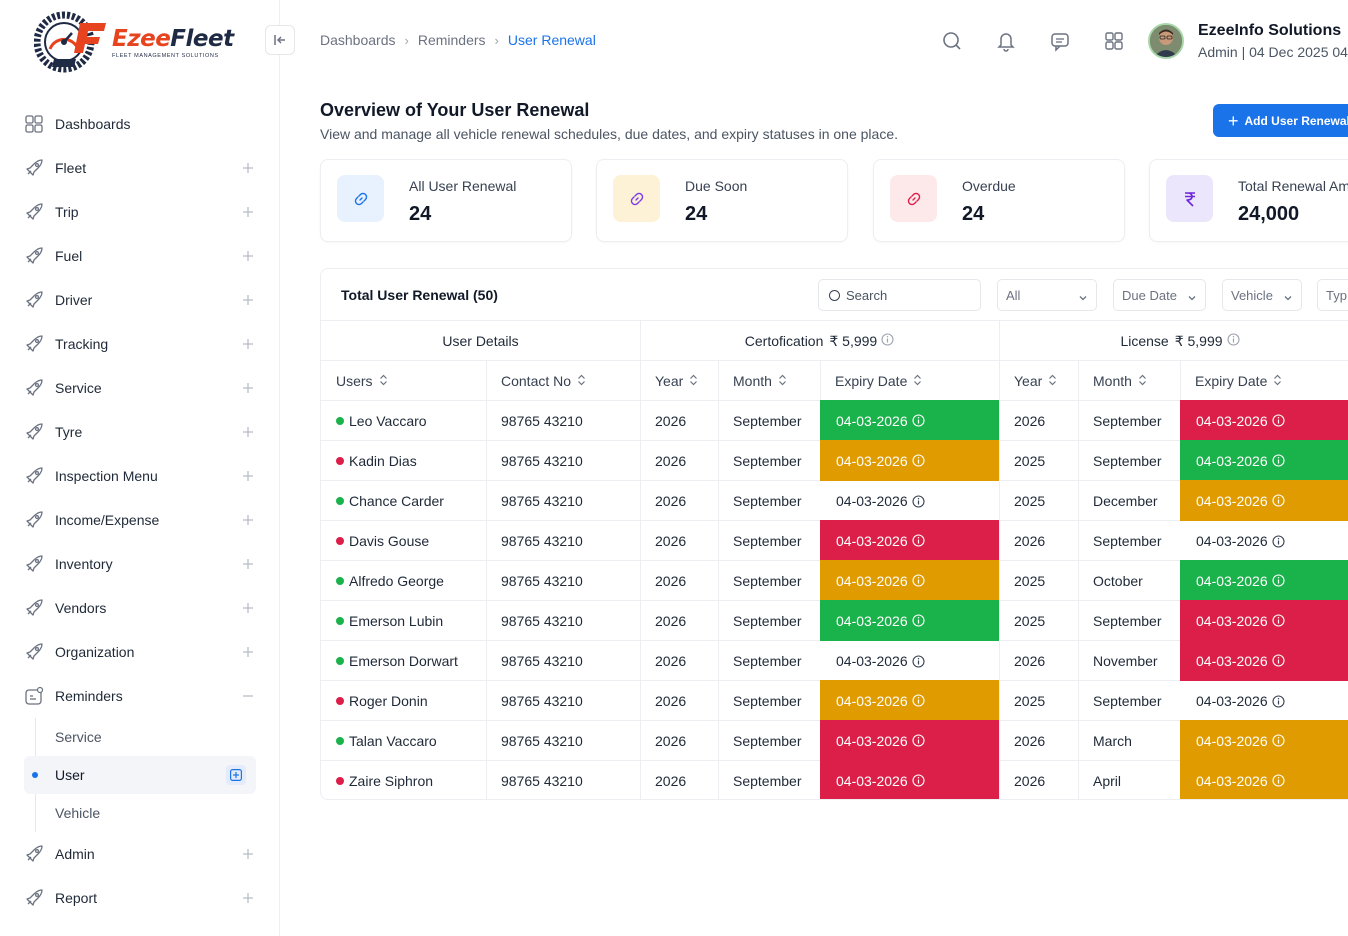 The height and width of the screenshot is (936, 1348). What do you see at coordinates (563, 381) in the screenshot?
I see `column-header-contact-no: Contact No` at bounding box center [563, 381].